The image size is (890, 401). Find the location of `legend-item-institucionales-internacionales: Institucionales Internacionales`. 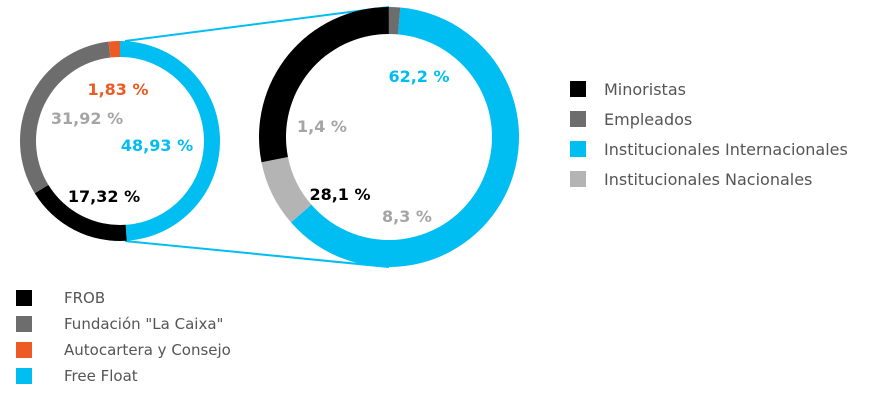

legend-item-institucionales-internacionales: Institucionales Internacionales is located at coordinates (709, 149).